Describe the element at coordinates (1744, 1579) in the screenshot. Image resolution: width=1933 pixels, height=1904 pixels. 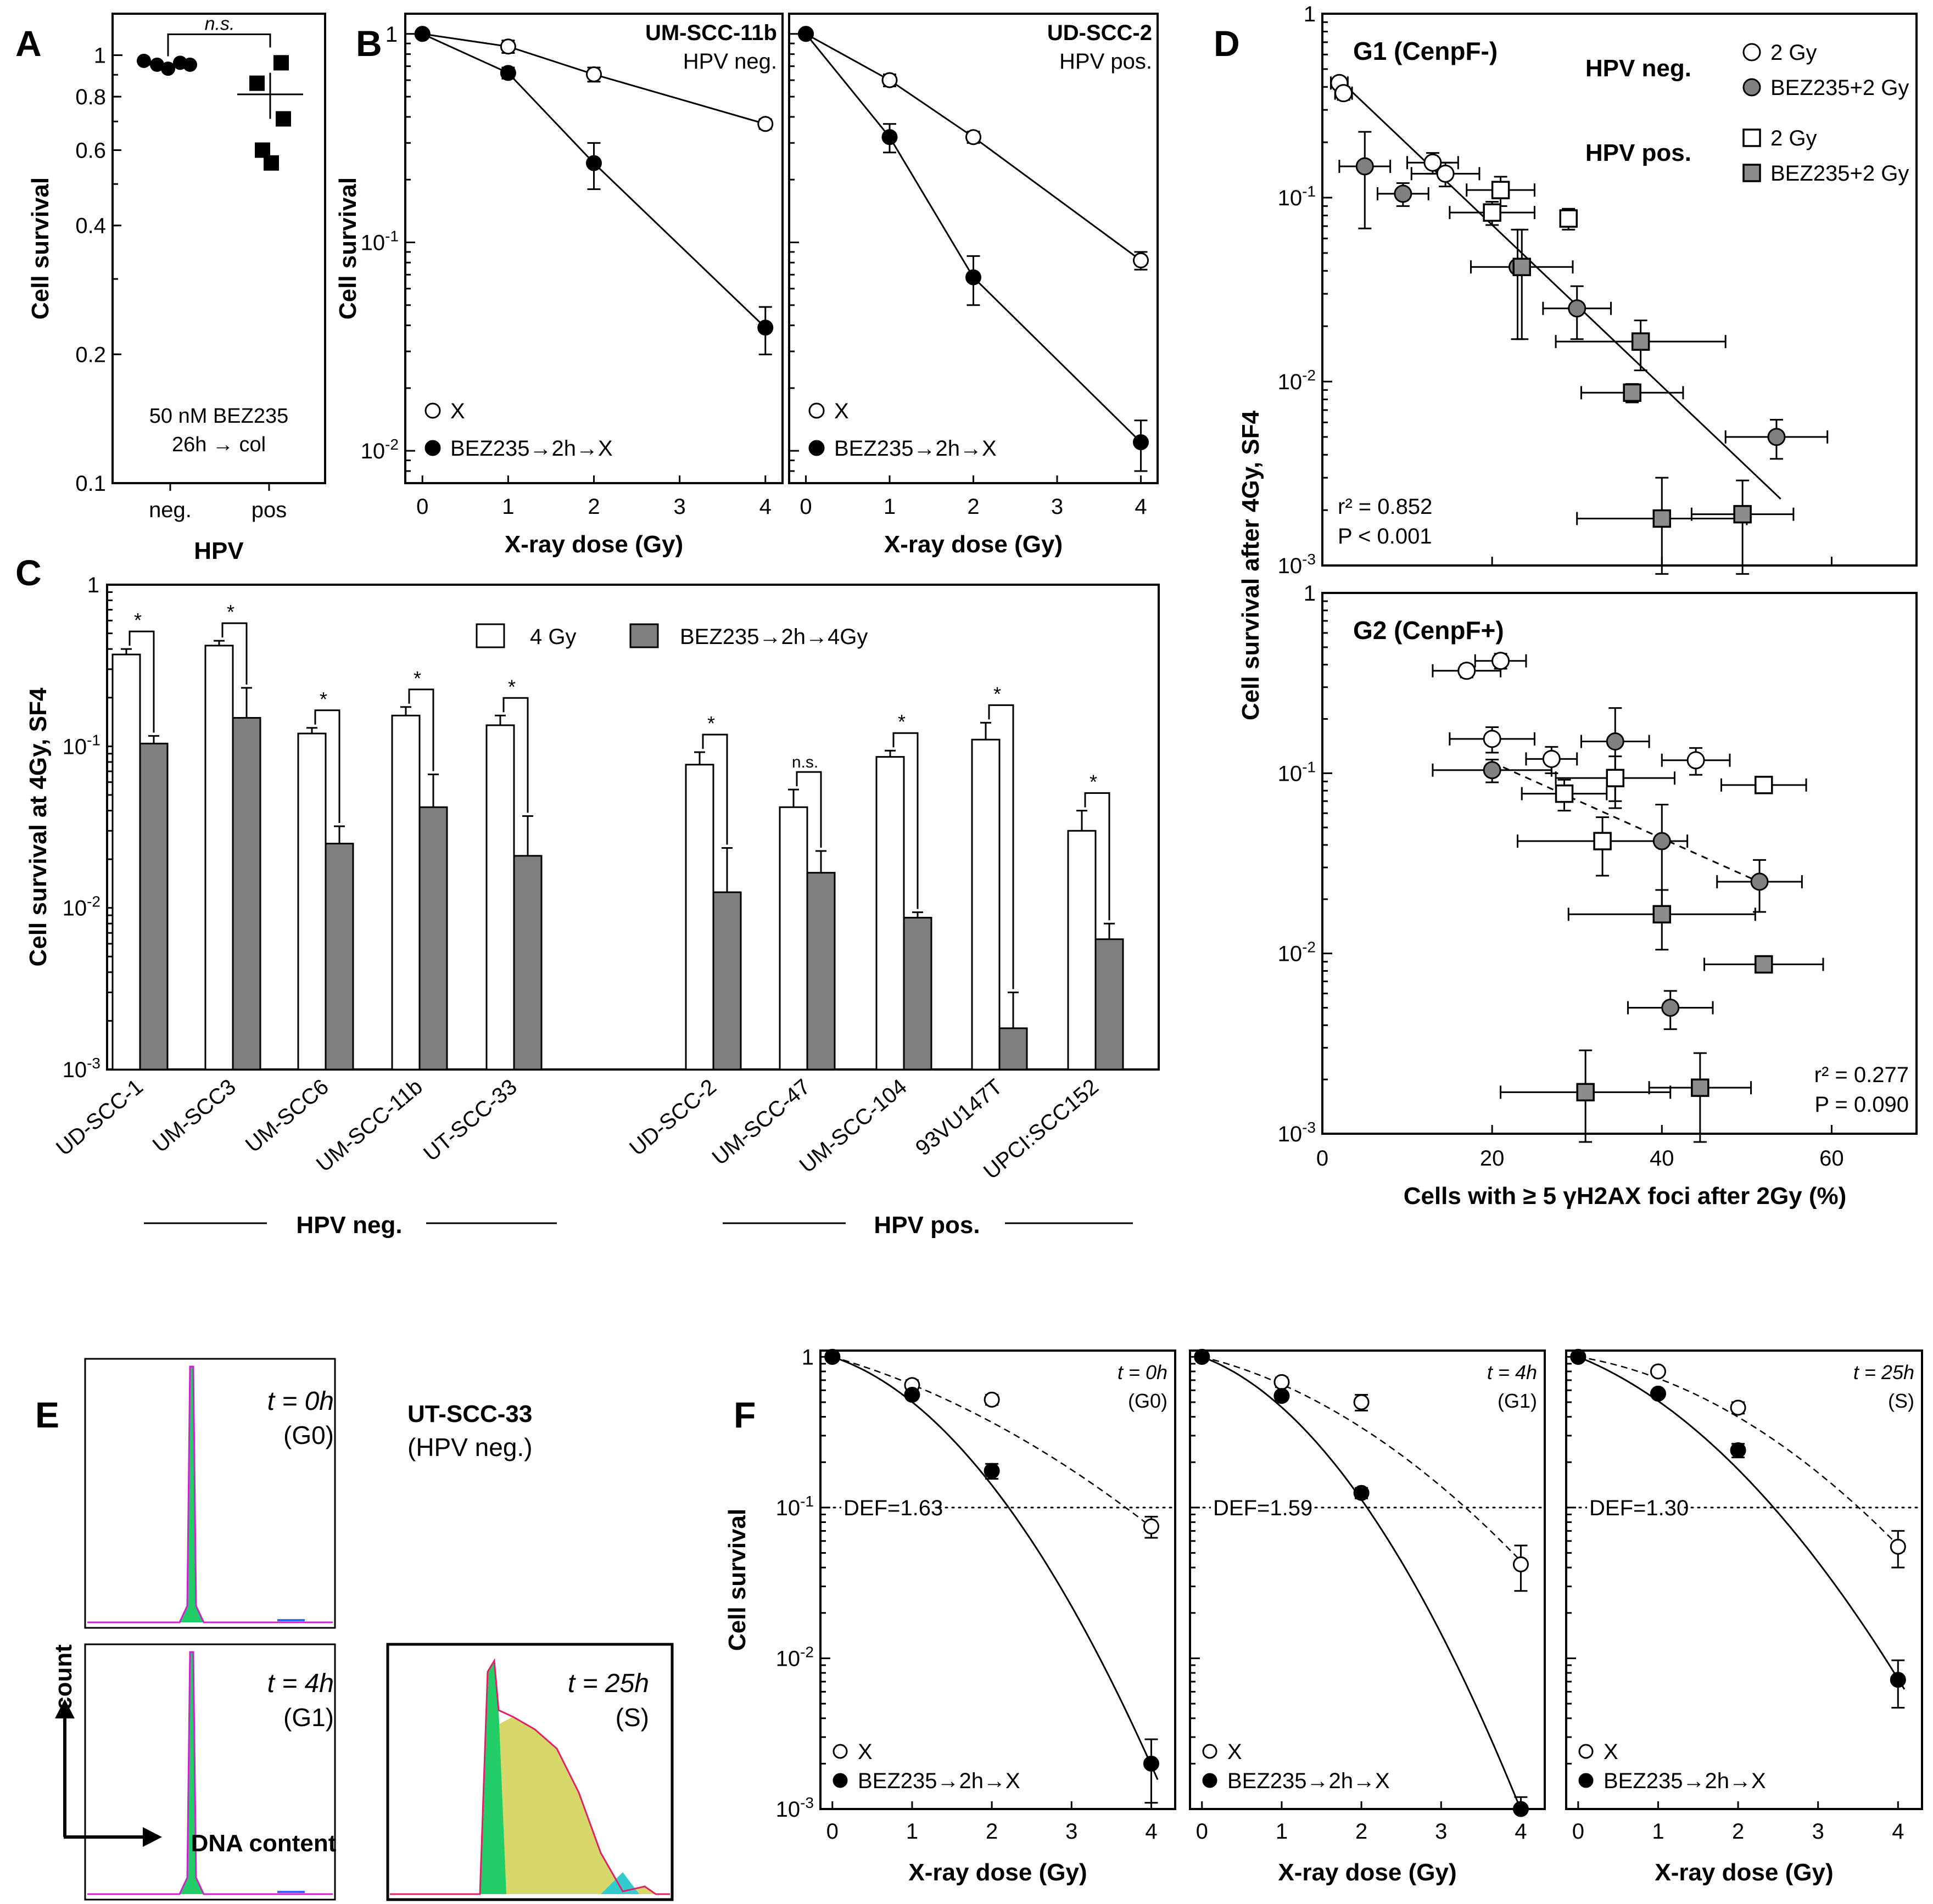
I see `plot-frame` at that location.